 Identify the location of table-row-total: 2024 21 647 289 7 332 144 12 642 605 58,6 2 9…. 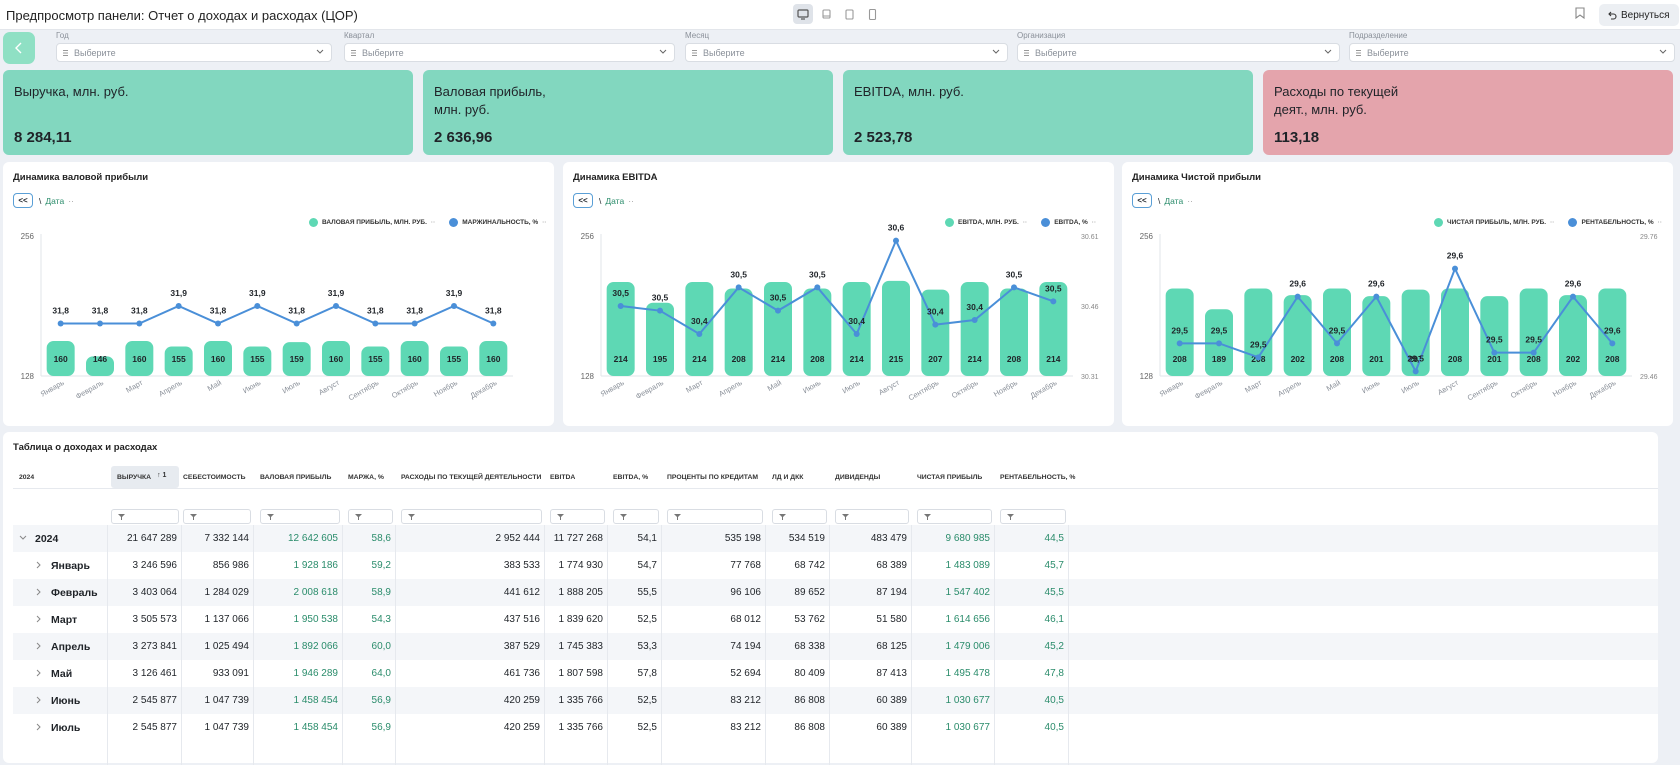
(835, 538).